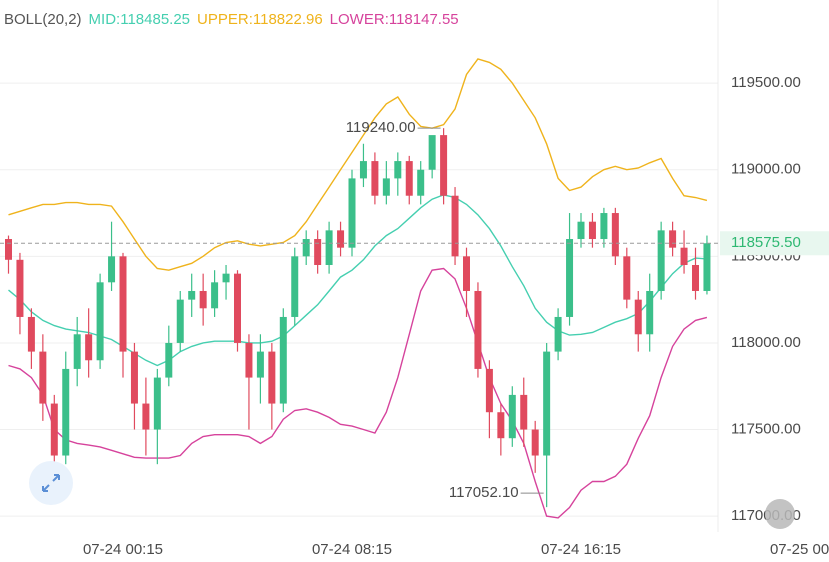 This screenshot has height=562, width=829. I want to click on indicator-name: BOLL(20,2), so click(43, 19).